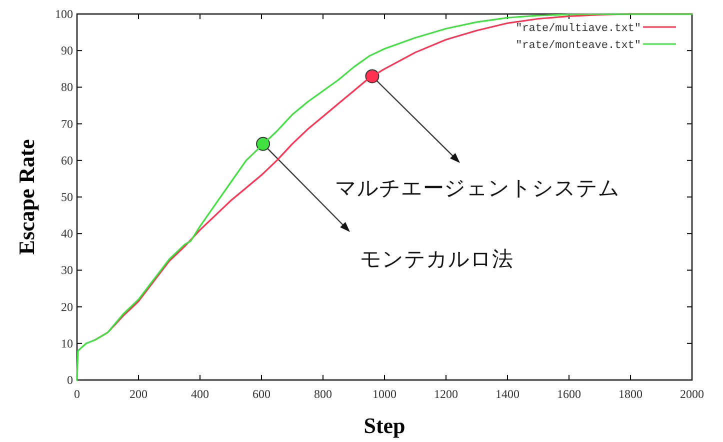 The height and width of the screenshot is (442, 723). What do you see at coordinates (139, 394) in the screenshot?
I see `x-tick-label: 200` at bounding box center [139, 394].